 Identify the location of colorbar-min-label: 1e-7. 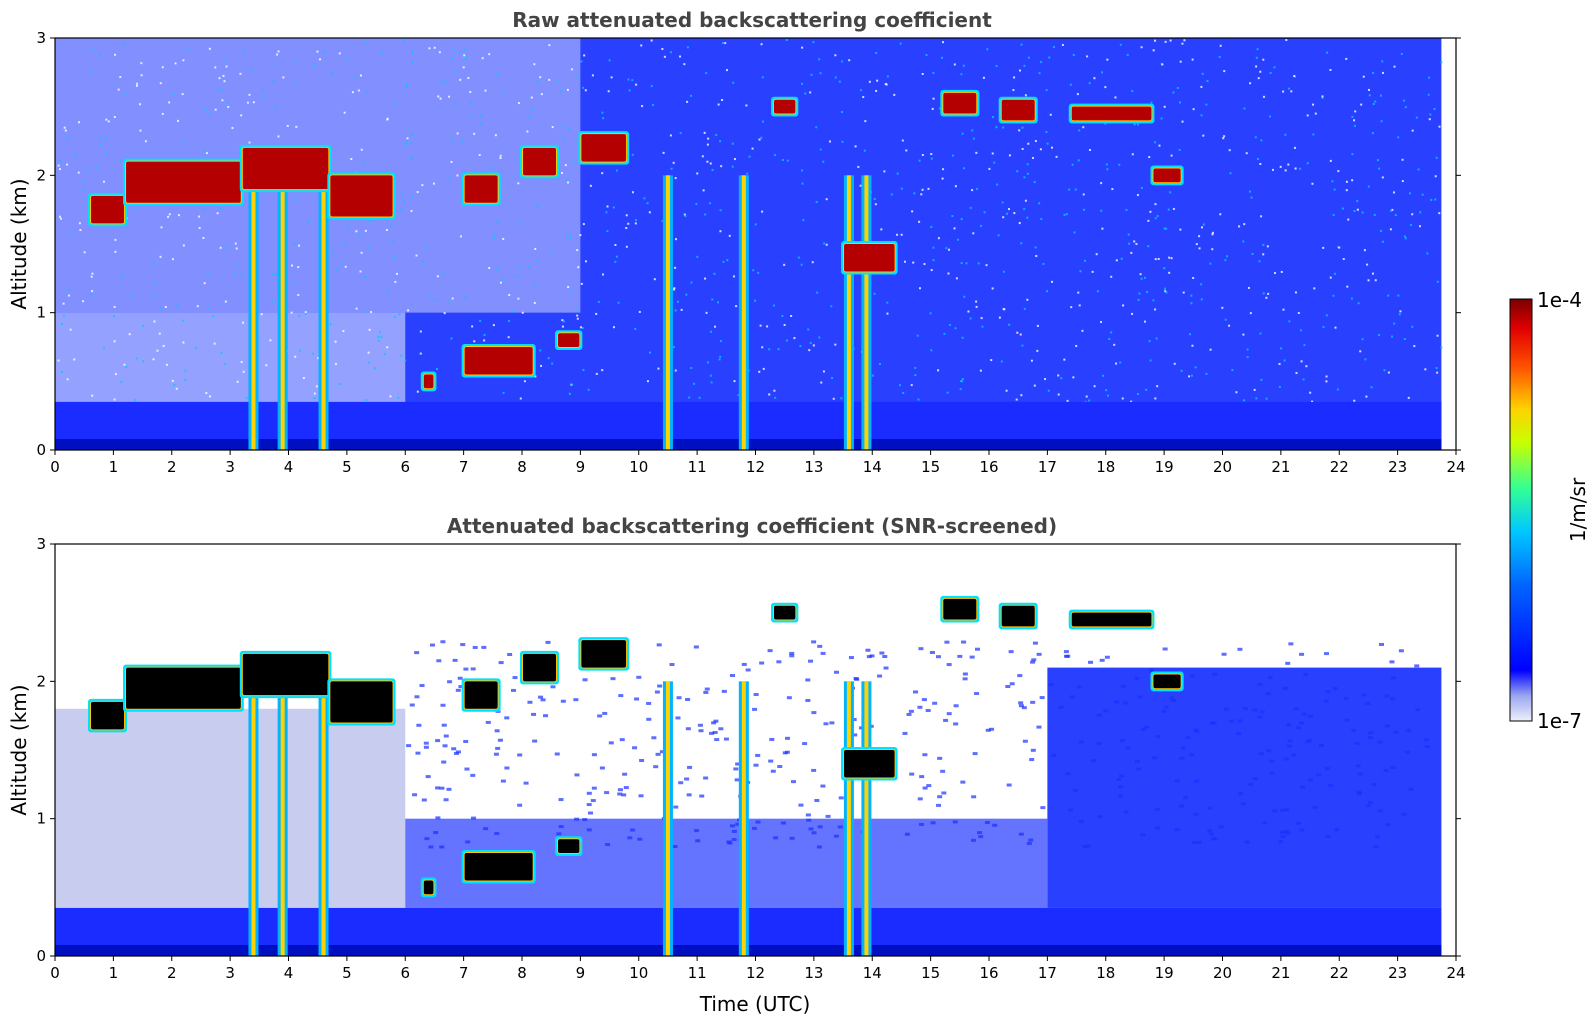
(1559, 721).